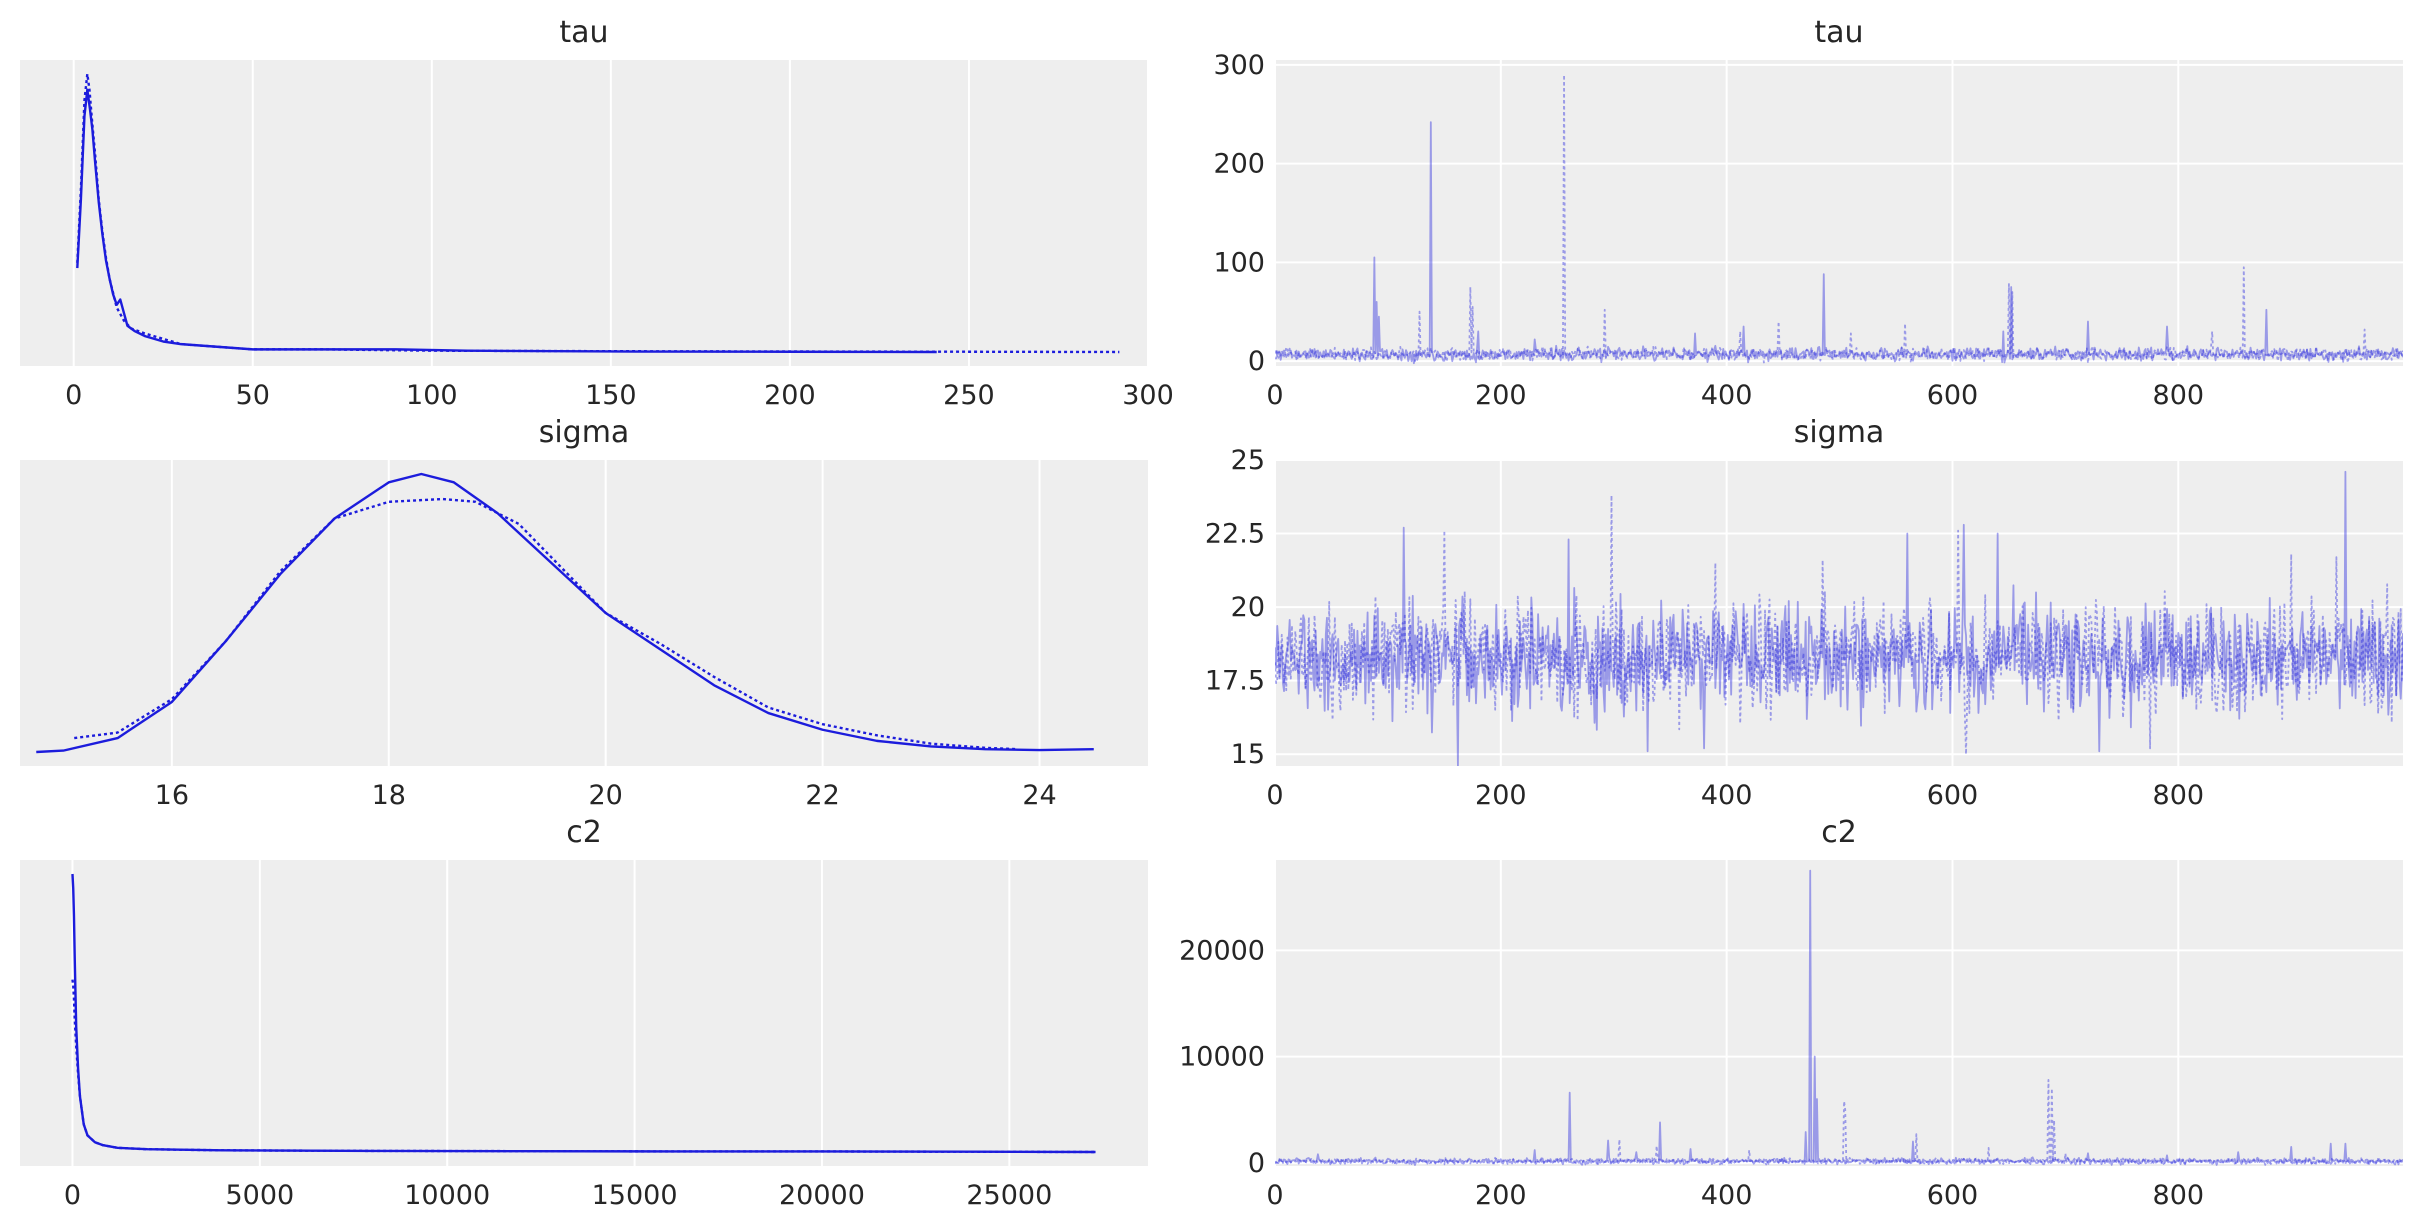  Describe the element at coordinates (611, 395) in the screenshot. I see `x-tick-label: 150` at that location.